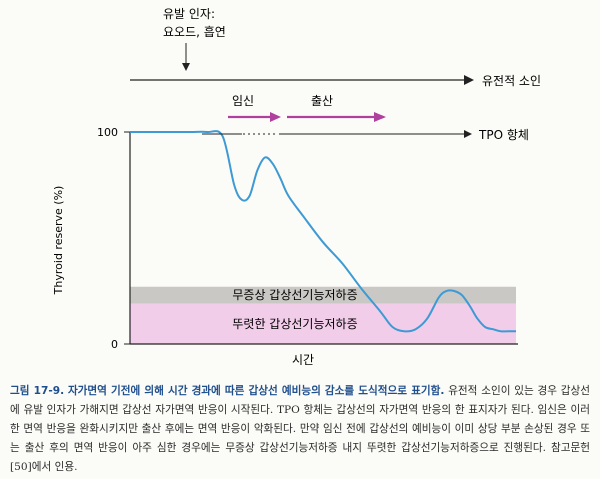 Image resolution: width=600 pixels, height=479 pixels. I want to click on band-overt-label: 뚜렷한 갑상선기능저하증, so click(294, 324).